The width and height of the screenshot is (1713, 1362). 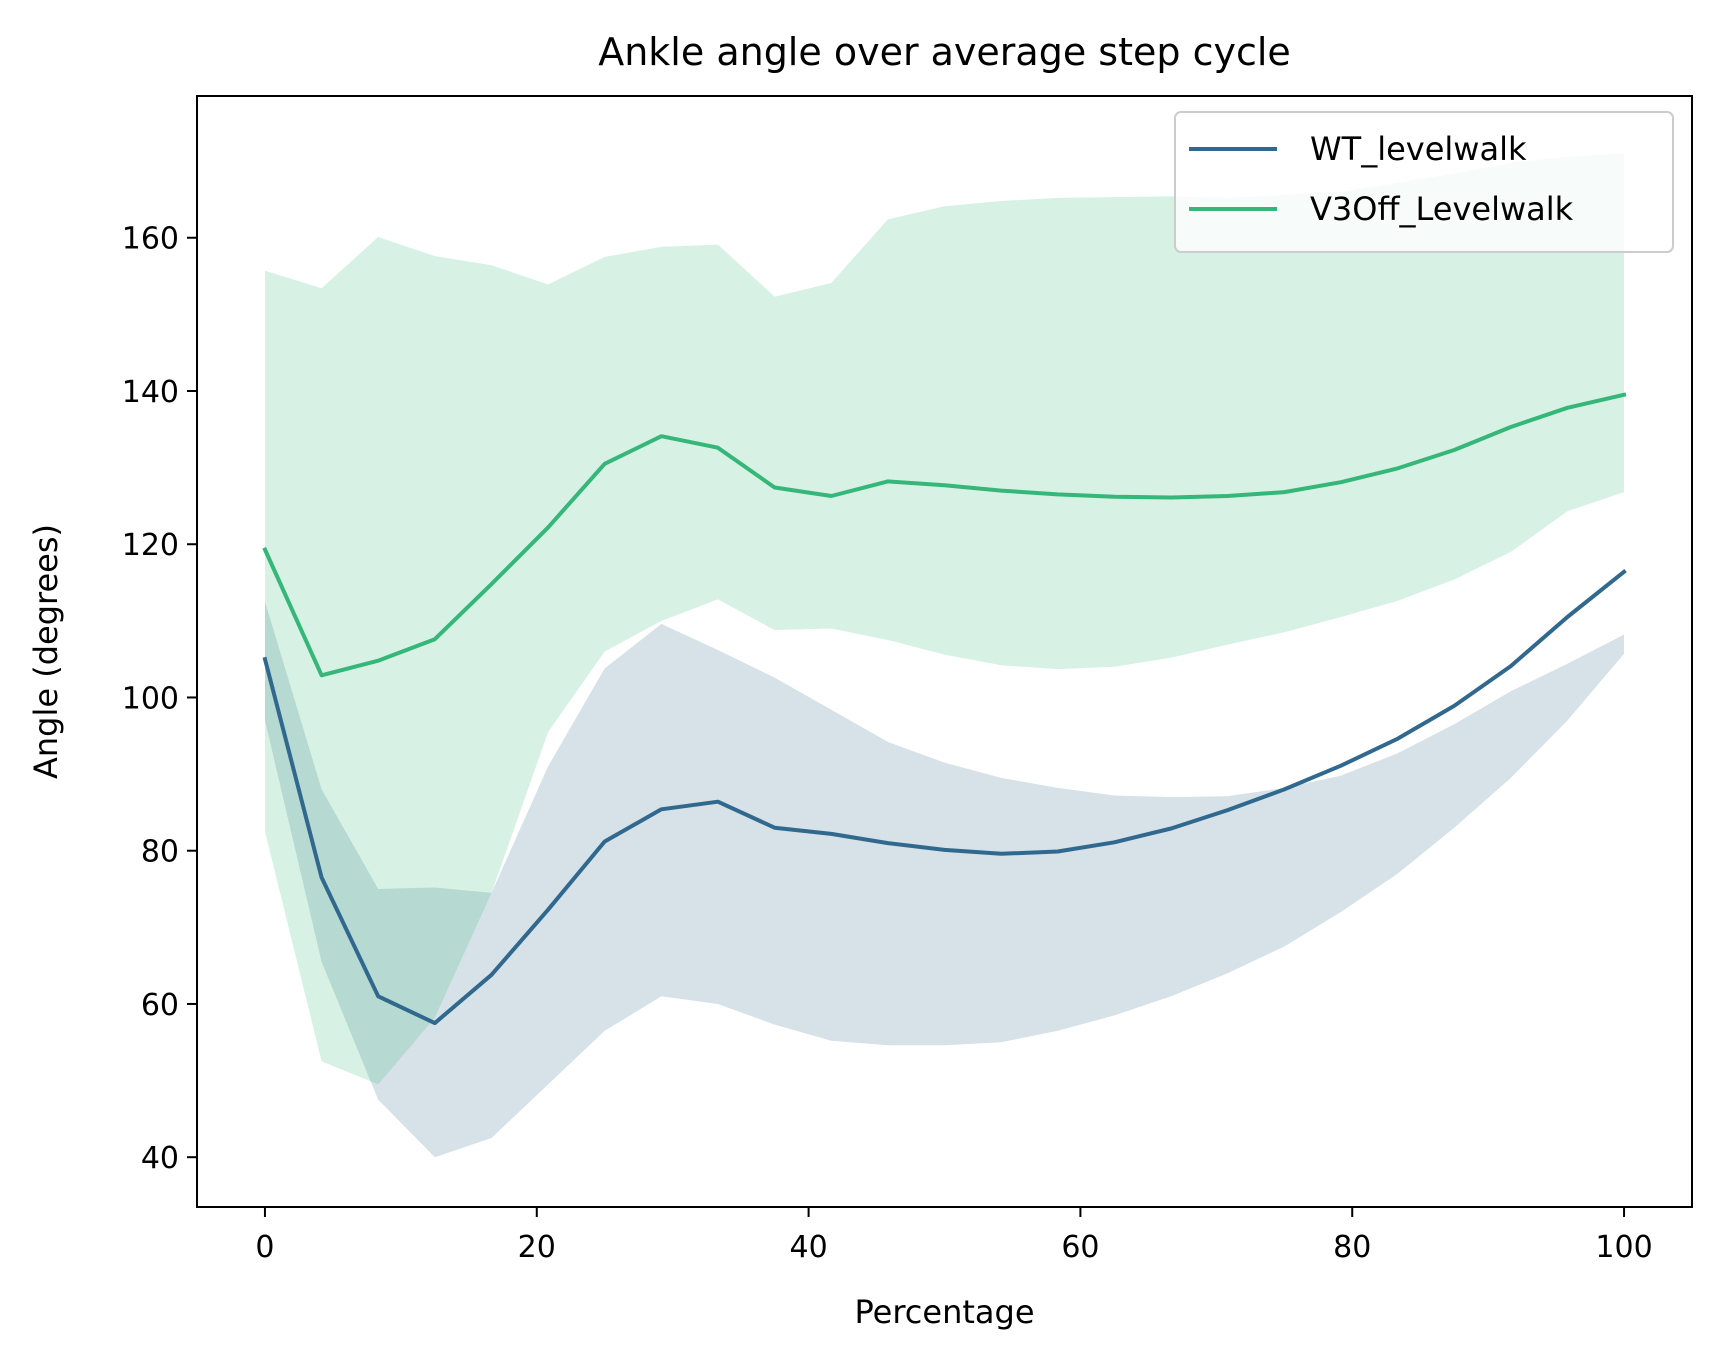 What do you see at coordinates (1442, 209) in the screenshot?
I see `legend-label: V3Off_Levelwalk` at bounding box center [1442, 209].